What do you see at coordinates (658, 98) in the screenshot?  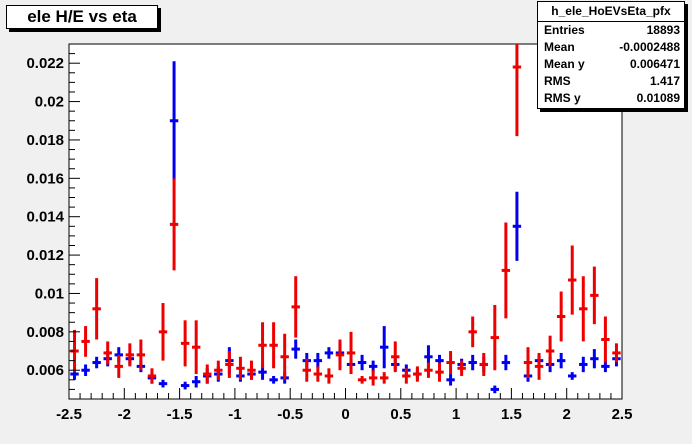 I see `stats-value: 0.01089` at bounding box center [658, 98].